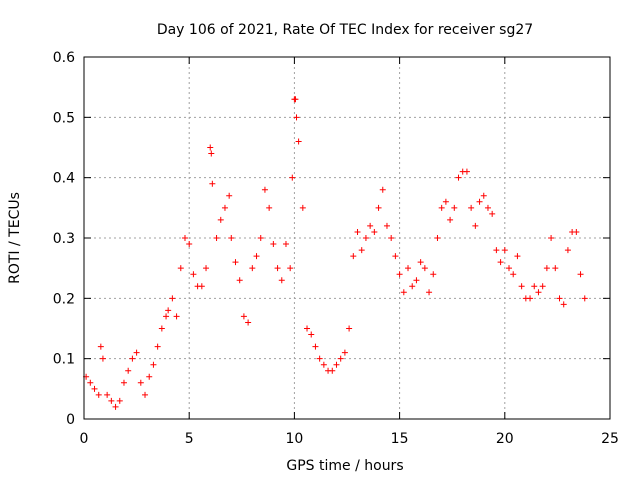 The height and width of the screenshot is (480, 640). Describe the element at coordinates (610, 439) in the screenshot. I see `x-tick-label: 25` at that location.